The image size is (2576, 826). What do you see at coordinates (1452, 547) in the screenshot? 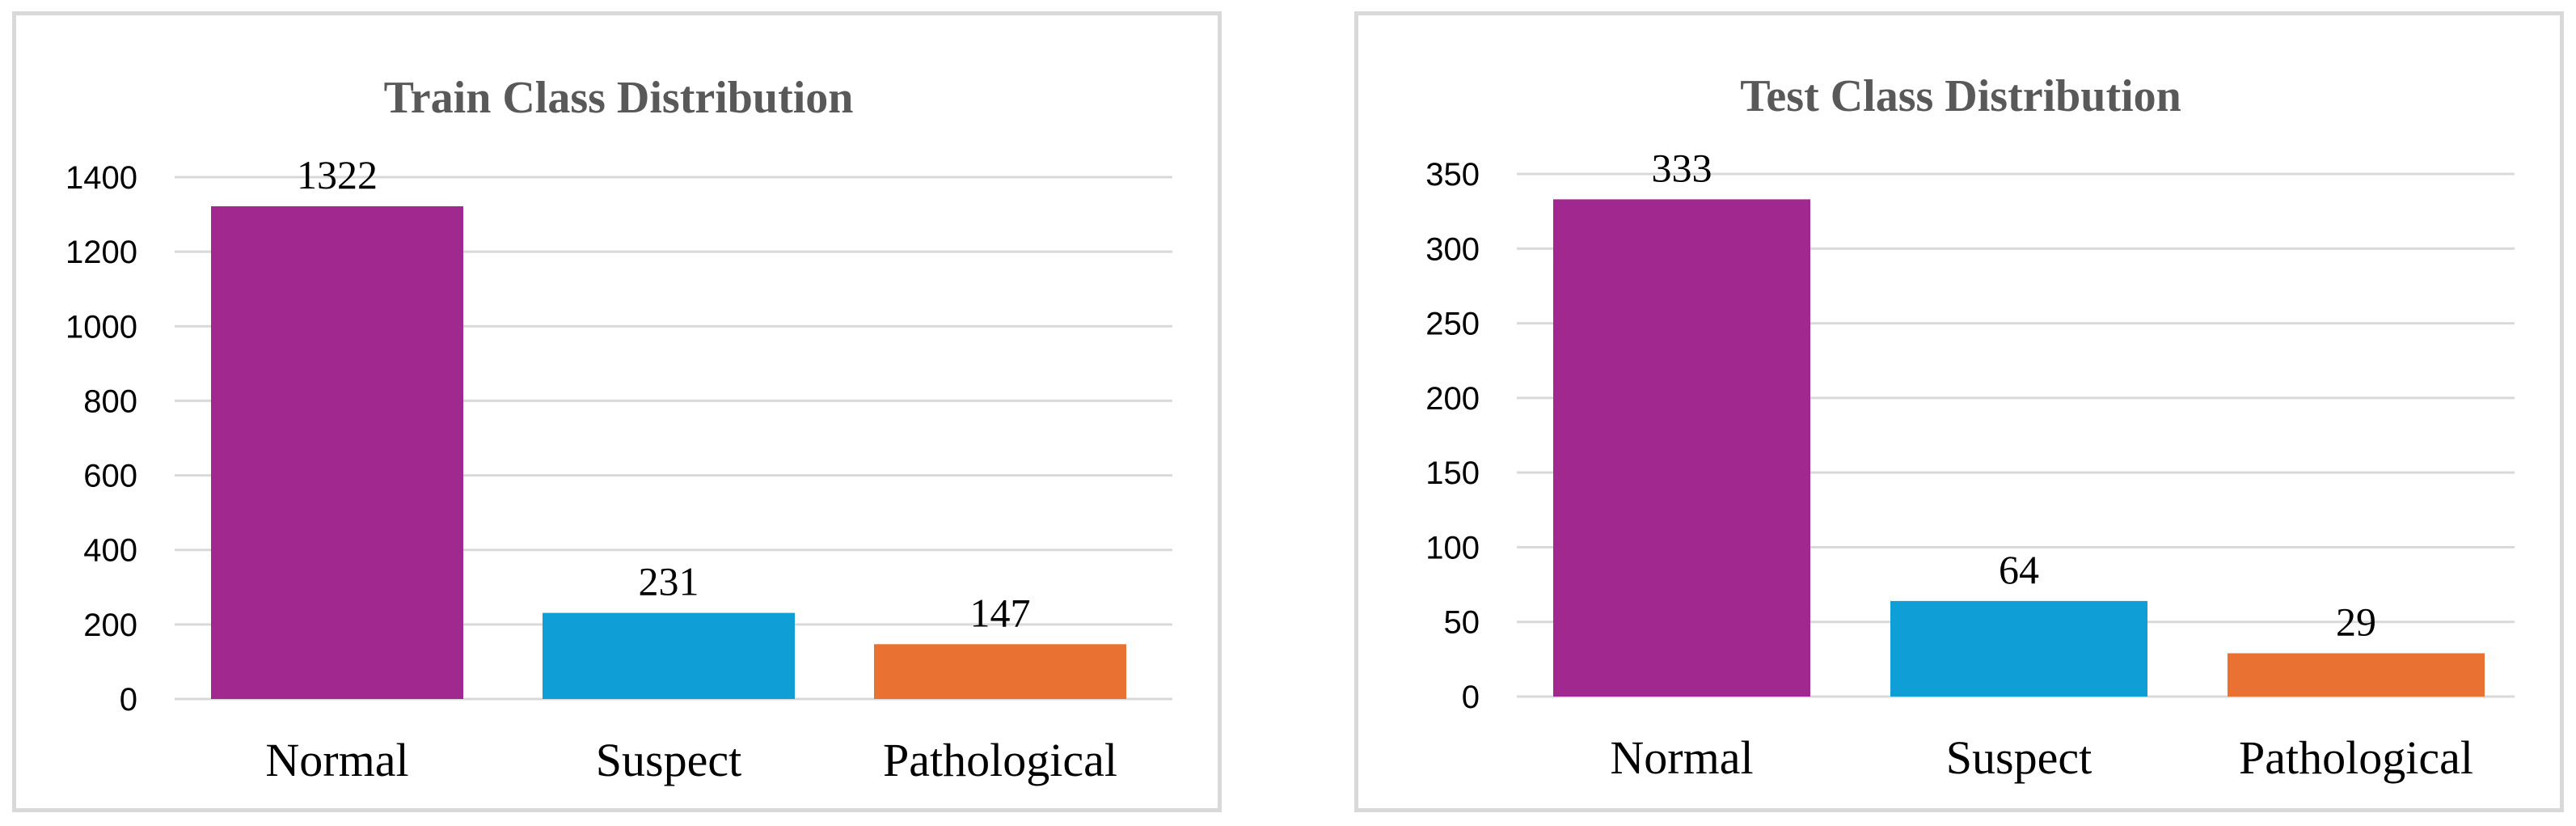
I see `y-tick-label: 100` at bounding box center [1452, 547].